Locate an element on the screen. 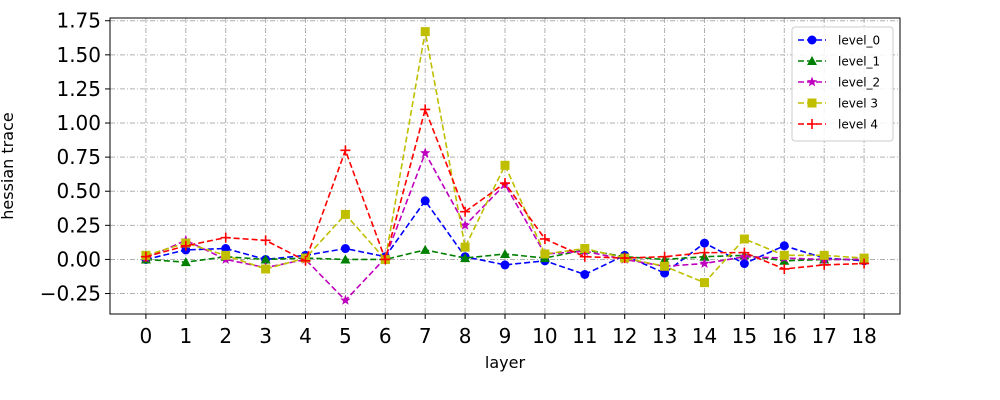 This screenshot has width=1000, height=400. y-tick-label: 1.50 is located at coordinates (78, 55).